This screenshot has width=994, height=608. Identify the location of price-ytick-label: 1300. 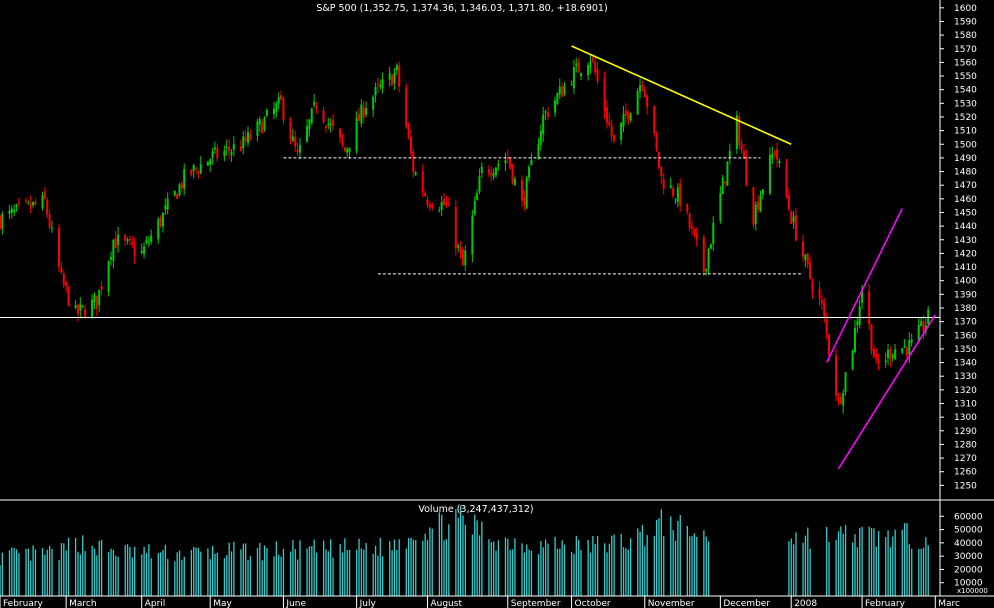
(965, 418).